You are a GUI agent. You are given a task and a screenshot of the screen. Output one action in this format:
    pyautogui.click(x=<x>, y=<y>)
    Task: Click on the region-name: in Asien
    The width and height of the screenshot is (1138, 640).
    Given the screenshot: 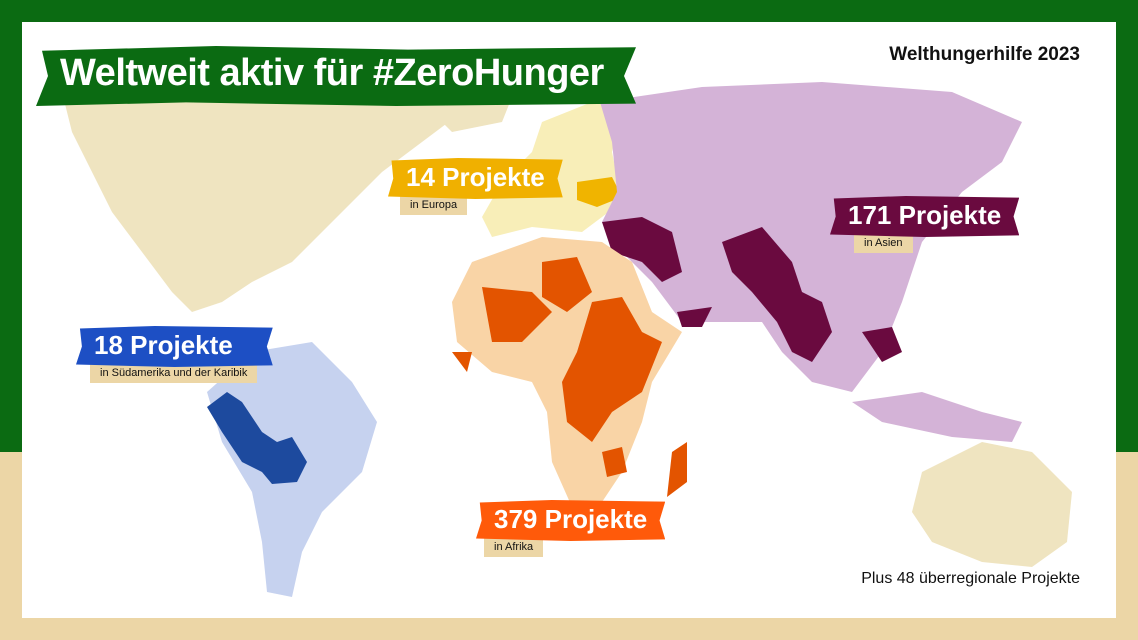 What is the action you would take?
    pyautogui.click(x=883, y=243)
    